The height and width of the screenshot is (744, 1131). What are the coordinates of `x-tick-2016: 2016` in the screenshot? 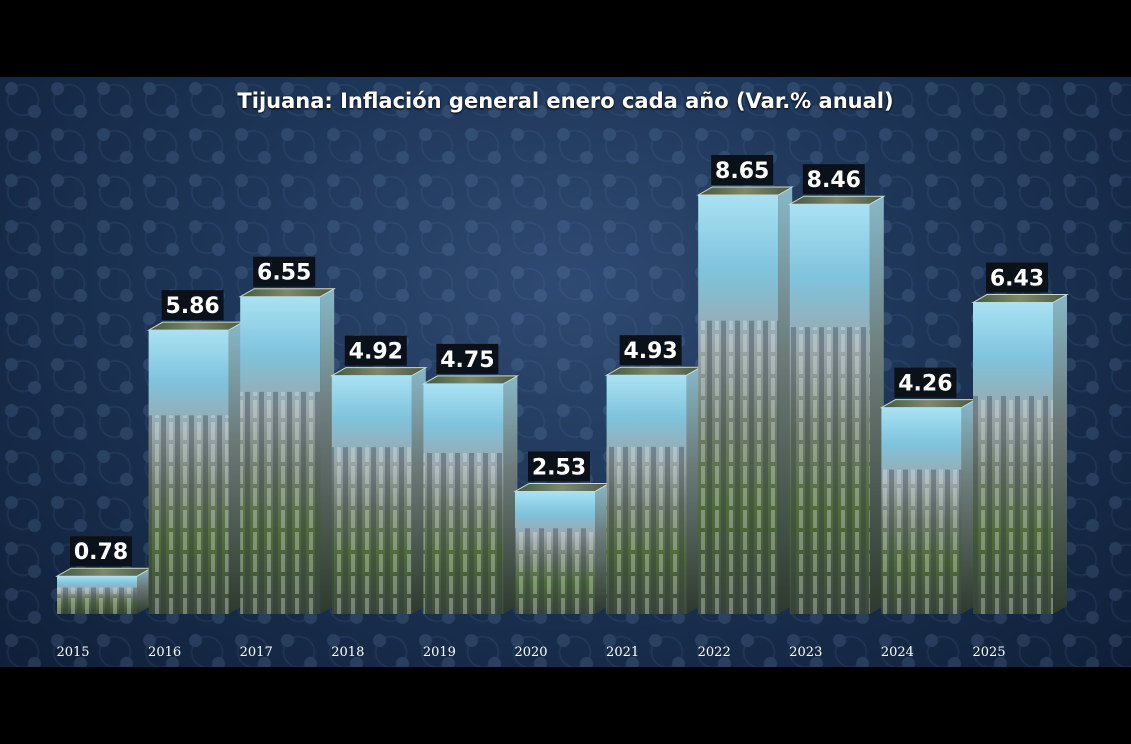 It's located at (164, 652).